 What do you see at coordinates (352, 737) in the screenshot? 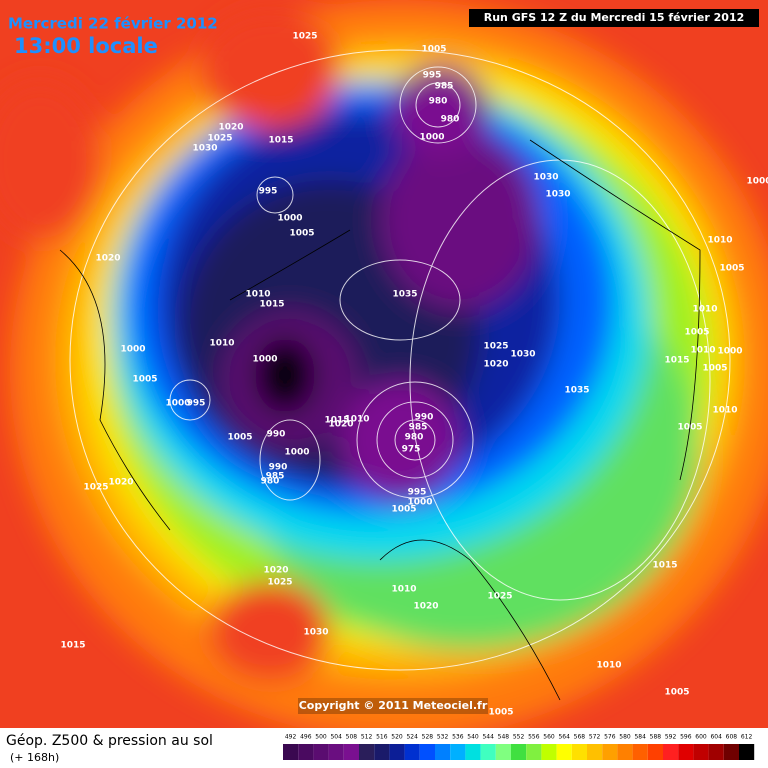
I see `legend-level: 508` at bounding box center [352, 737].